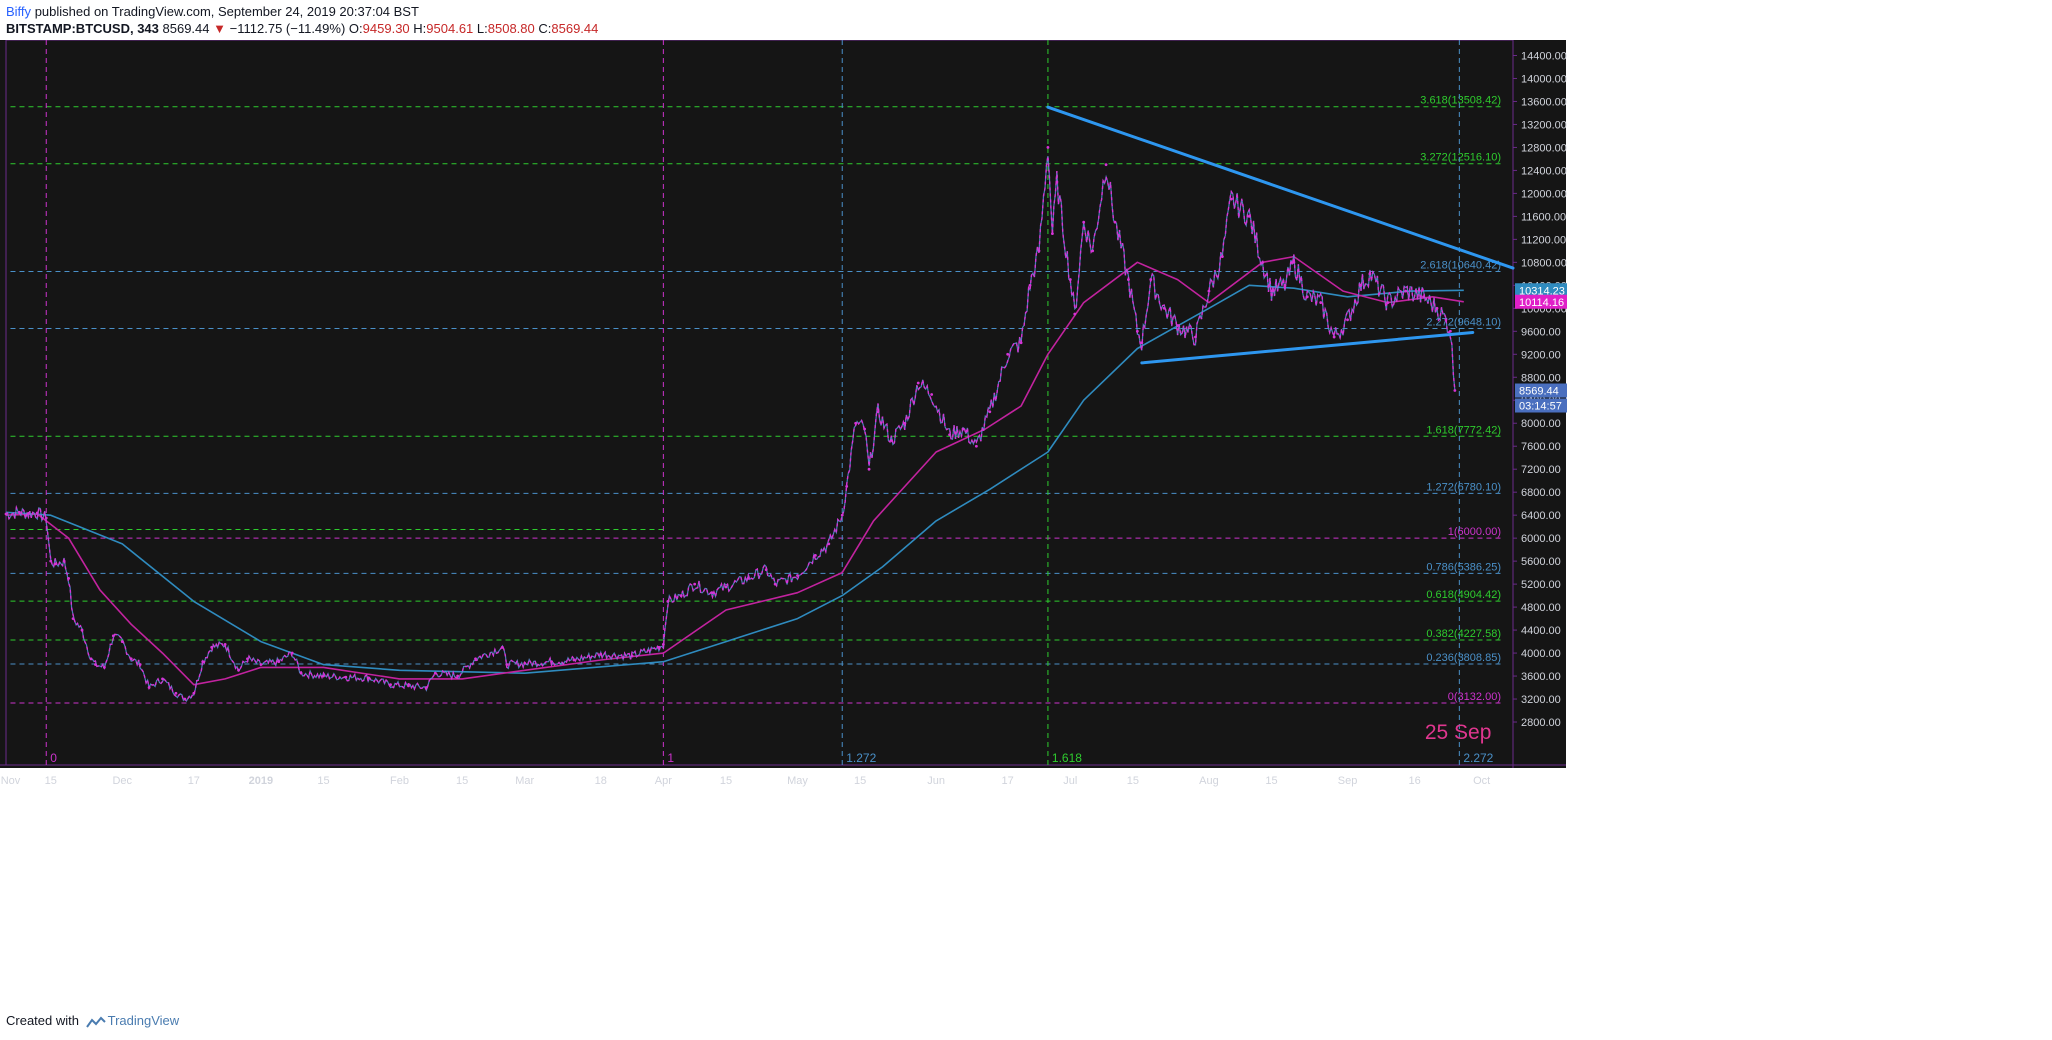  I want to click on y-axis-tick-label: 8800.00, so click(1541, 378).